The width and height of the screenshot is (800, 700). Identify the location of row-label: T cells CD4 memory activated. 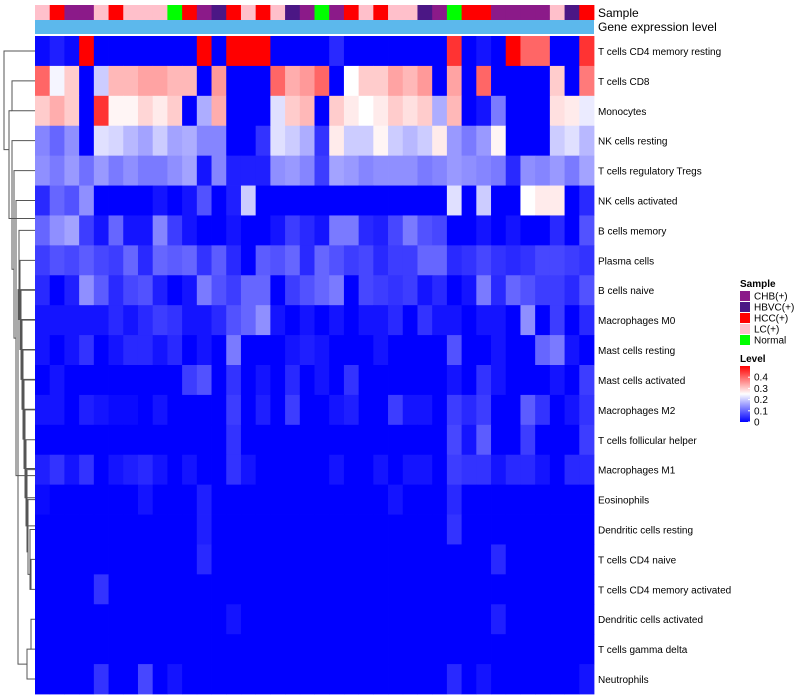
(664, 590).